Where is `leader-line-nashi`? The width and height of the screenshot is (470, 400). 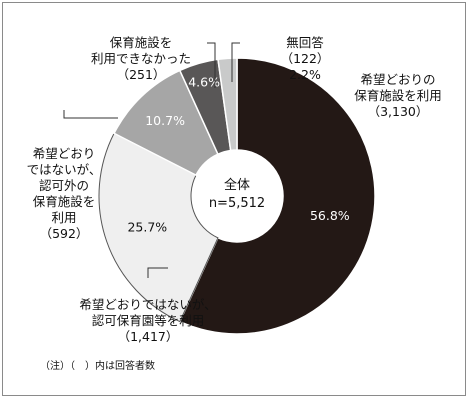
leader-line-nashi is located at coordinates (211, 65).